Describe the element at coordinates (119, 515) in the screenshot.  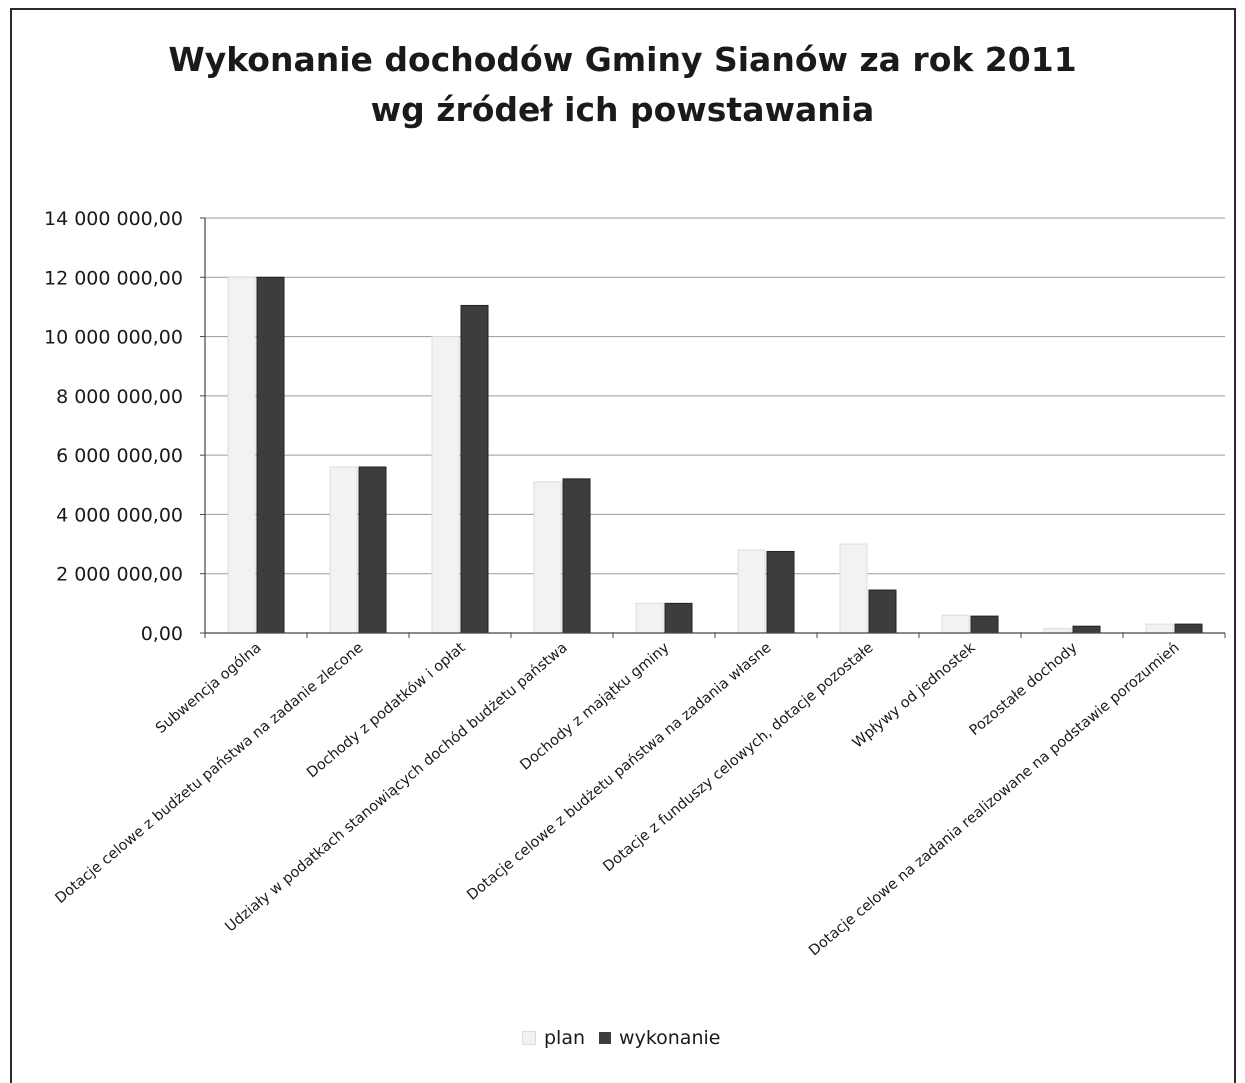
I see `y-tick-label: 4 000 000,00` at that location.